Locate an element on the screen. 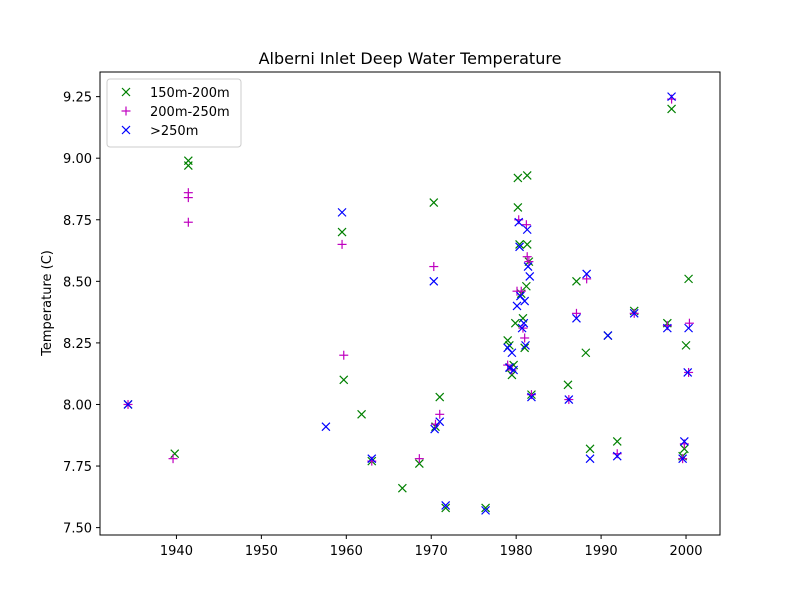 The image size is (800, 600). legend-label: 200m-250m is located at coordinates (190, 112).